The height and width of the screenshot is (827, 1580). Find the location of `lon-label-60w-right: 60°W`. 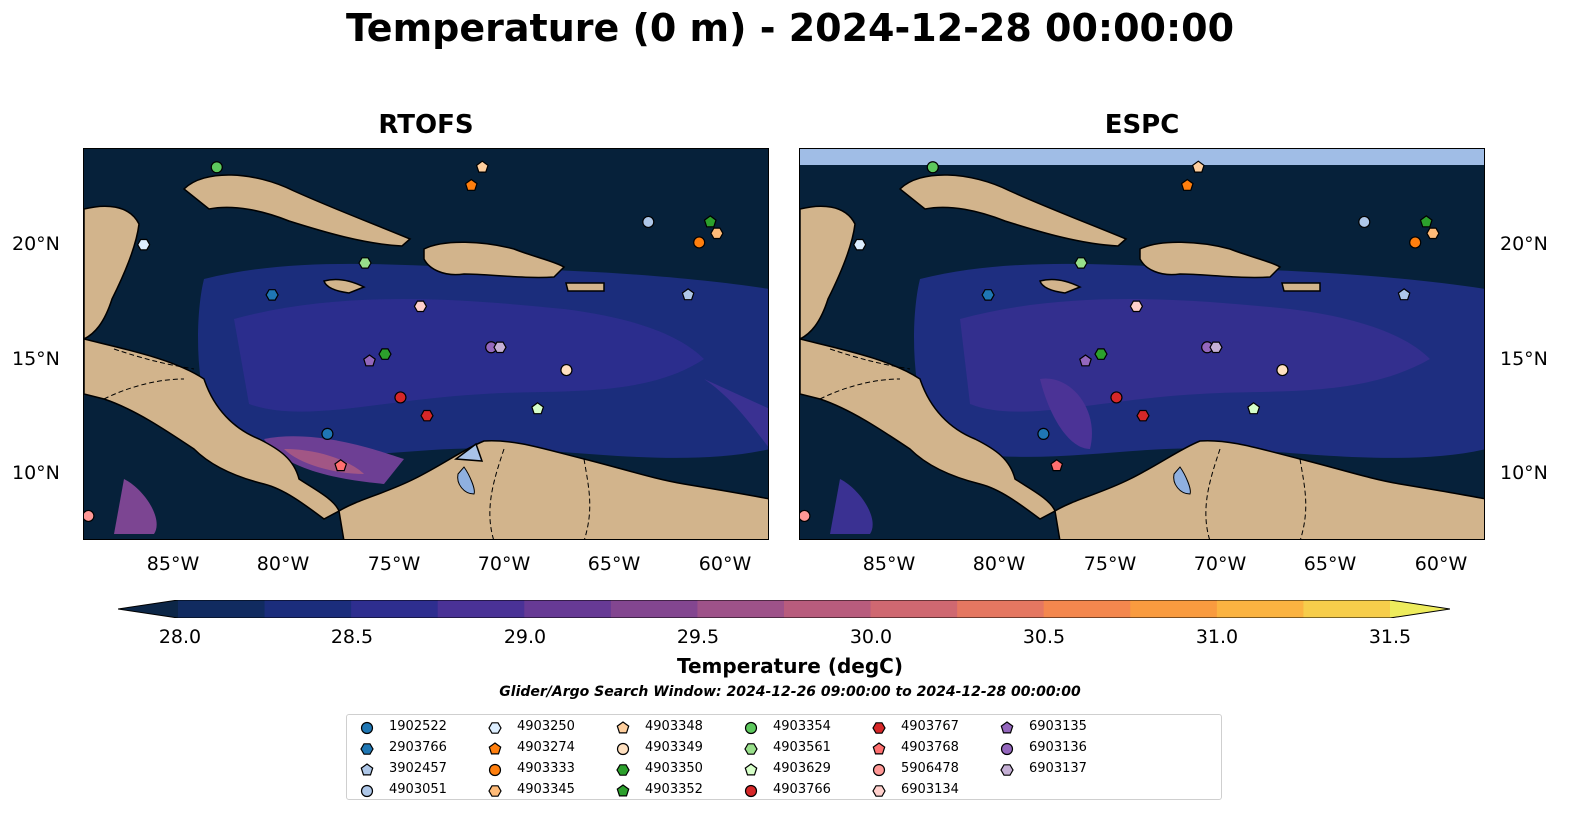

lon-label-60w-right: 60°W is located at coordinates (1441, 564).